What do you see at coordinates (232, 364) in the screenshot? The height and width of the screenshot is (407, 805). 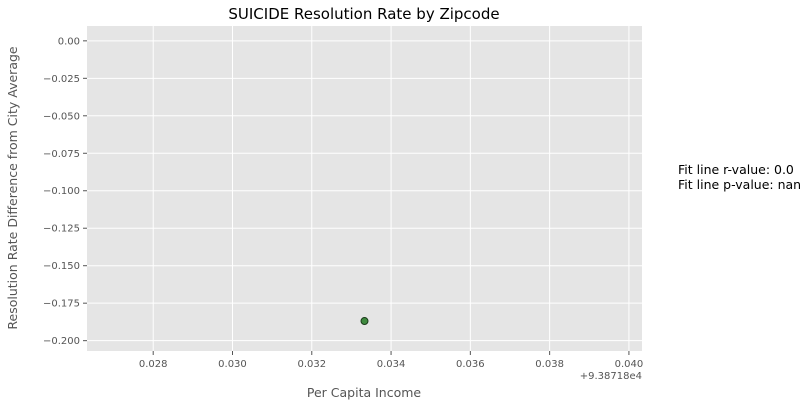 I see `x-tick-label: 0.030` at bounding box center [232, 364].